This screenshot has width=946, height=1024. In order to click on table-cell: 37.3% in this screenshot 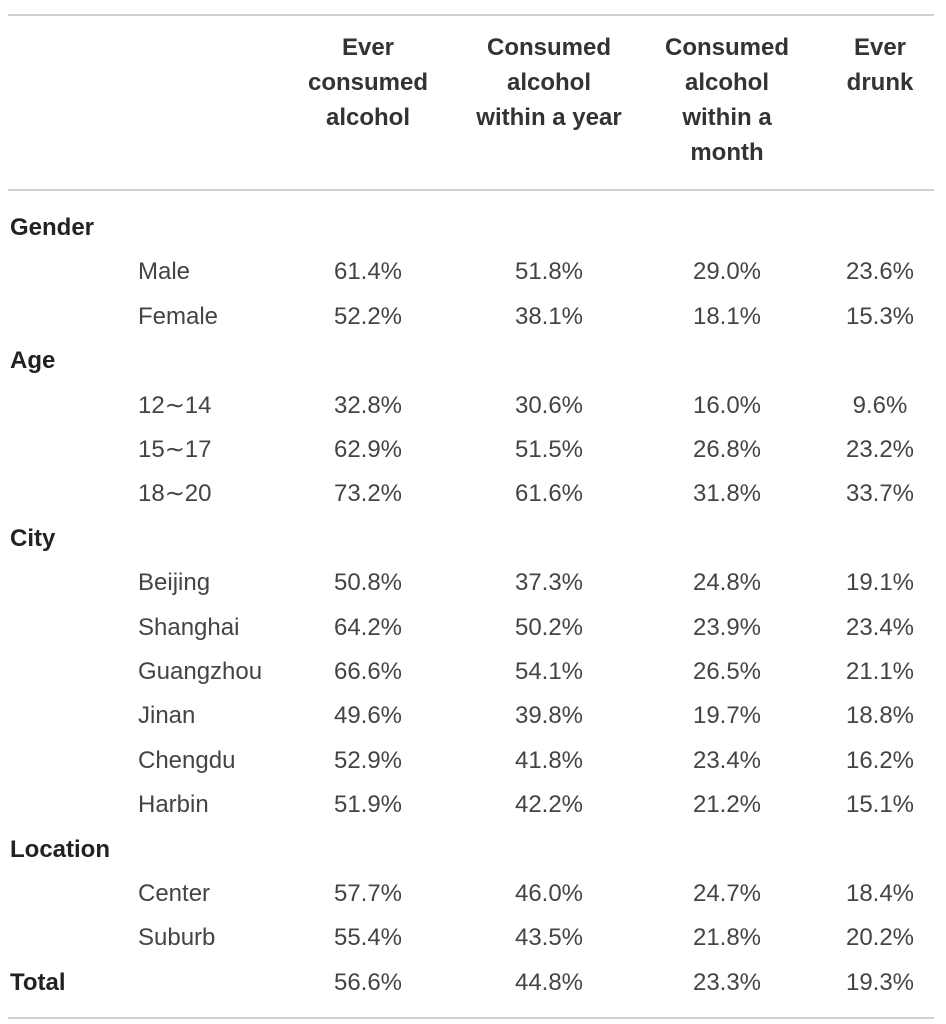, I will do `click(549, 582)`.